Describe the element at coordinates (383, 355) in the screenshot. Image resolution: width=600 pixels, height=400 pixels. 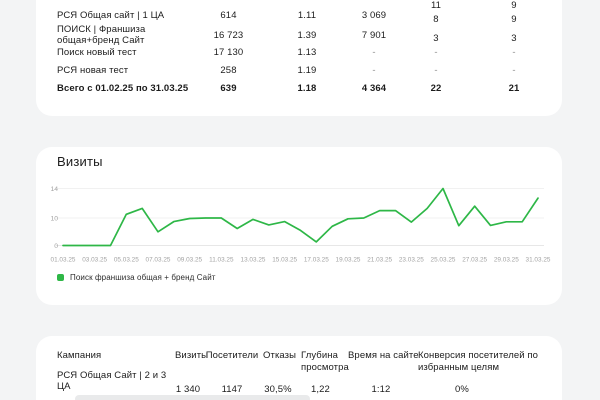
I see `column-header: Время на сайте` at that location.